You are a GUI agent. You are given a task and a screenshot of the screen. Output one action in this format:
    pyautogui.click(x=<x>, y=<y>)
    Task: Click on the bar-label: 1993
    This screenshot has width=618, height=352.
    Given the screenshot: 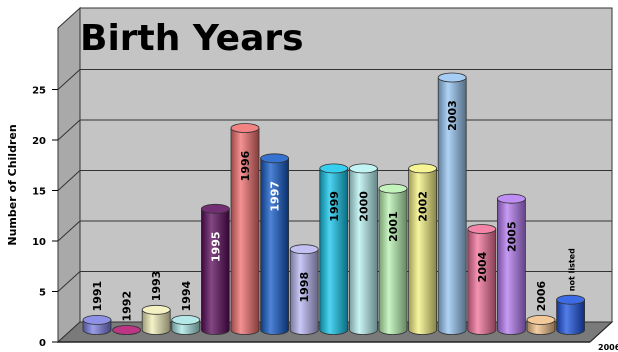 What is the action you would take?
    pyautogui.click(x=156, y=286)
    